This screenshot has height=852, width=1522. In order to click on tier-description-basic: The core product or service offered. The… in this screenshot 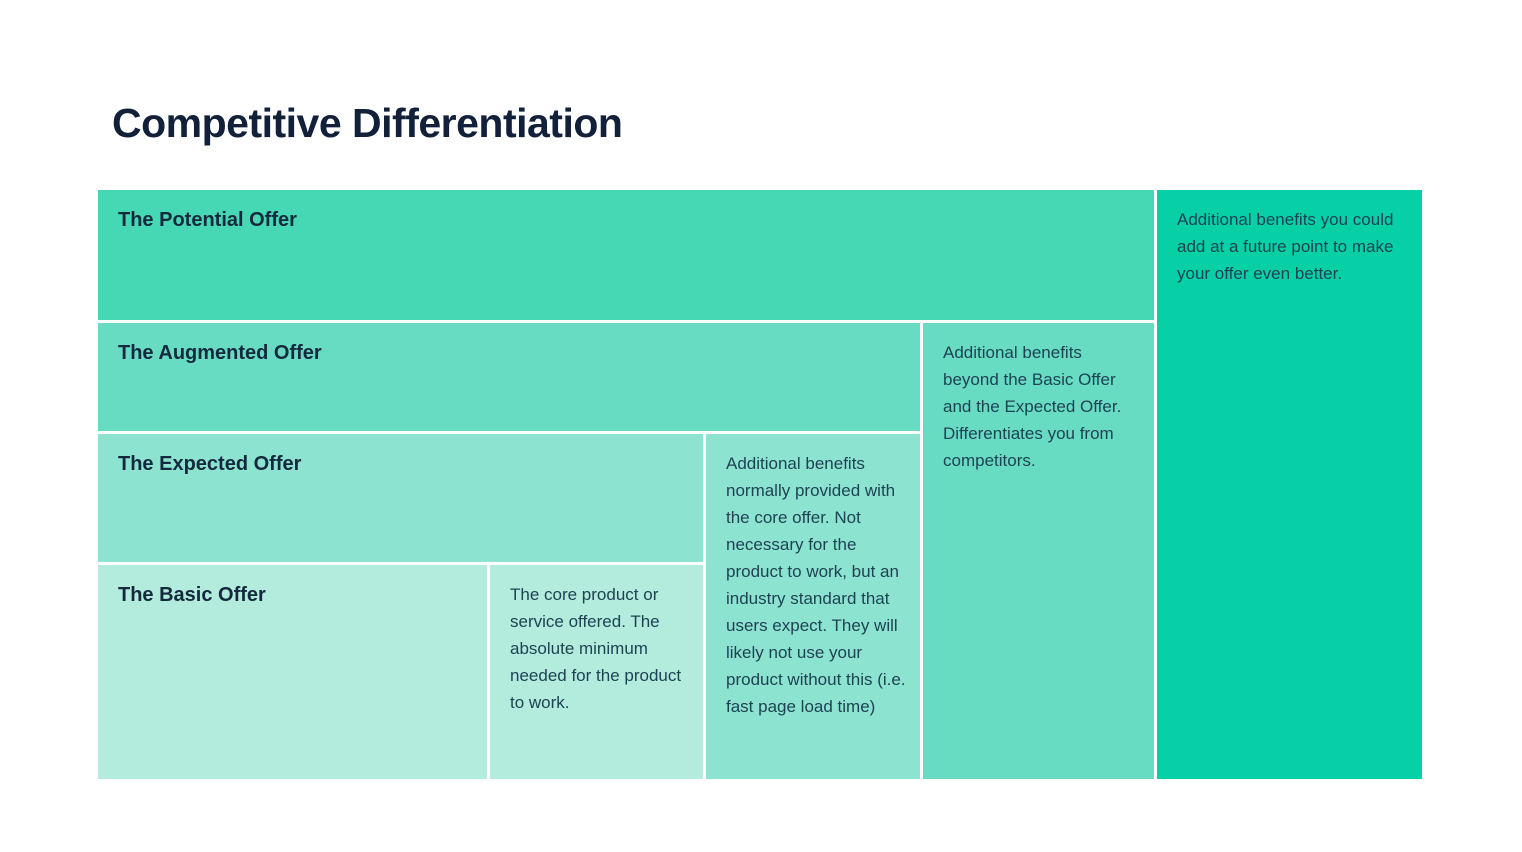, I will do `click(596, 672)`.